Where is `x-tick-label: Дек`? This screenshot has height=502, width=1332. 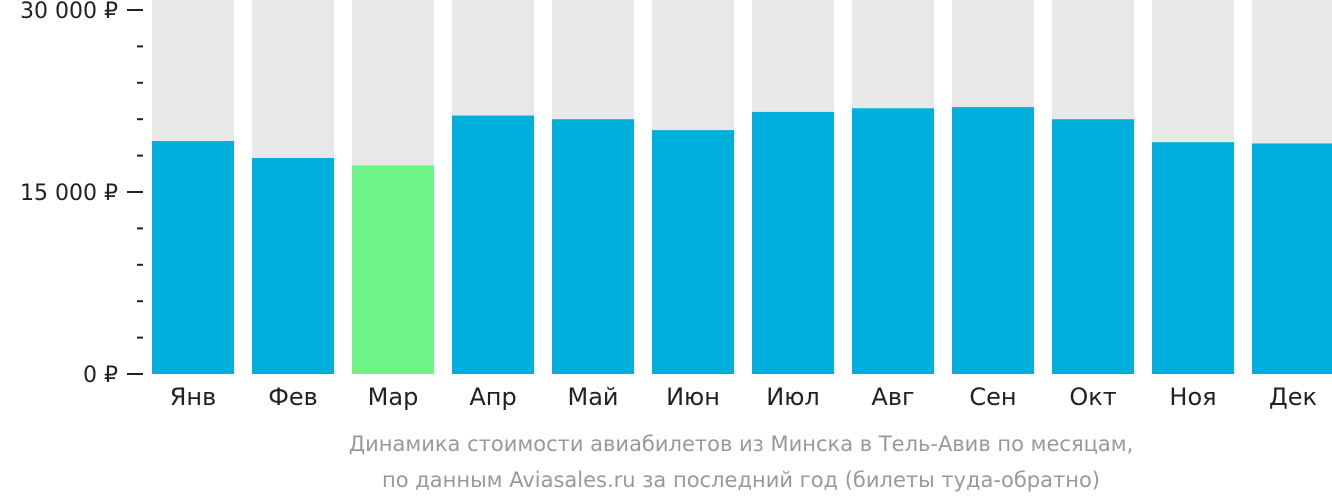
x-tick-label: Дек is located at coordinates (1293, 397).